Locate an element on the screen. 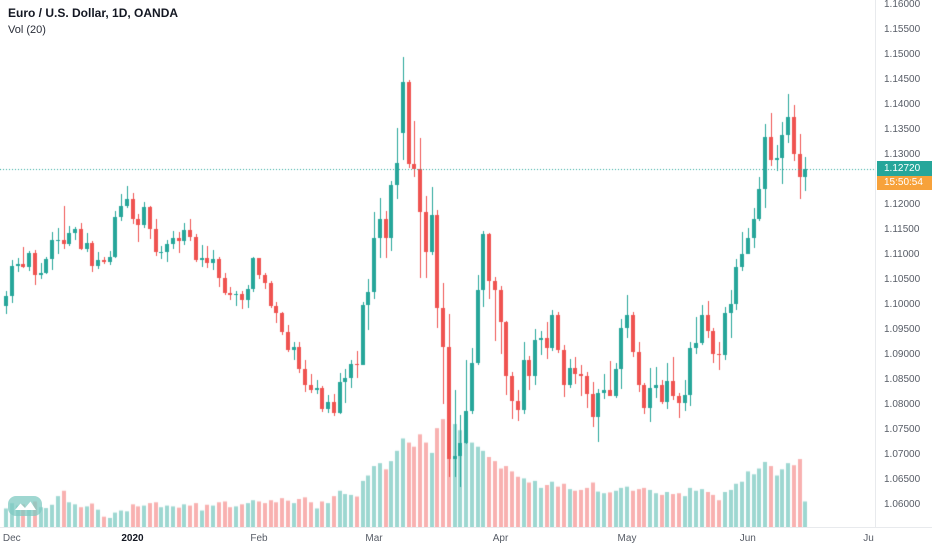 Image resolution: width=932 pixels, height=550 pixels. price-tick-label: 1.11500 is located at coordinates (902, 229).